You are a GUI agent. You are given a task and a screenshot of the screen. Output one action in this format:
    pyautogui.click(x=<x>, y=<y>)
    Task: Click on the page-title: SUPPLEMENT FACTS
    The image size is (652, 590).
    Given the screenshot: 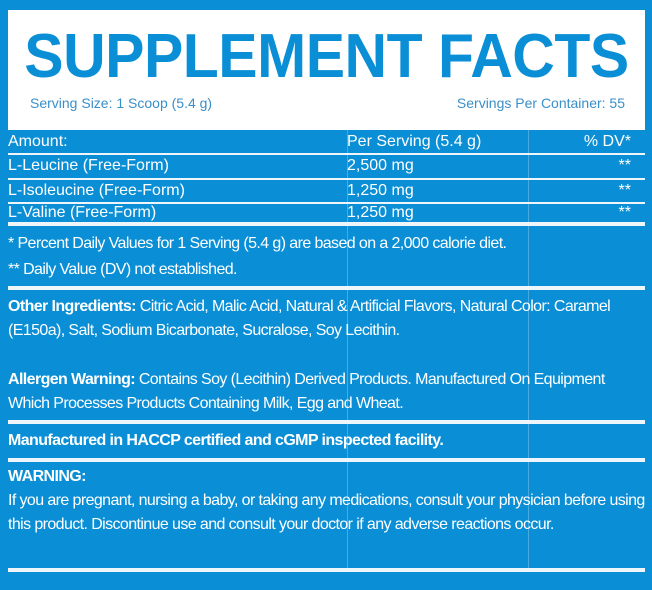 What is the action you would take?
    pyautogui.click(x=326, y=56)
    